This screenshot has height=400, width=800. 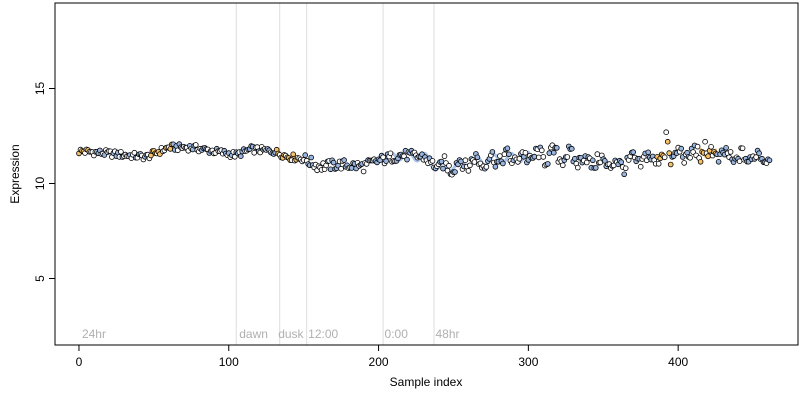 I want to click on x-tick-label: 100, so click(x=229, y=362).